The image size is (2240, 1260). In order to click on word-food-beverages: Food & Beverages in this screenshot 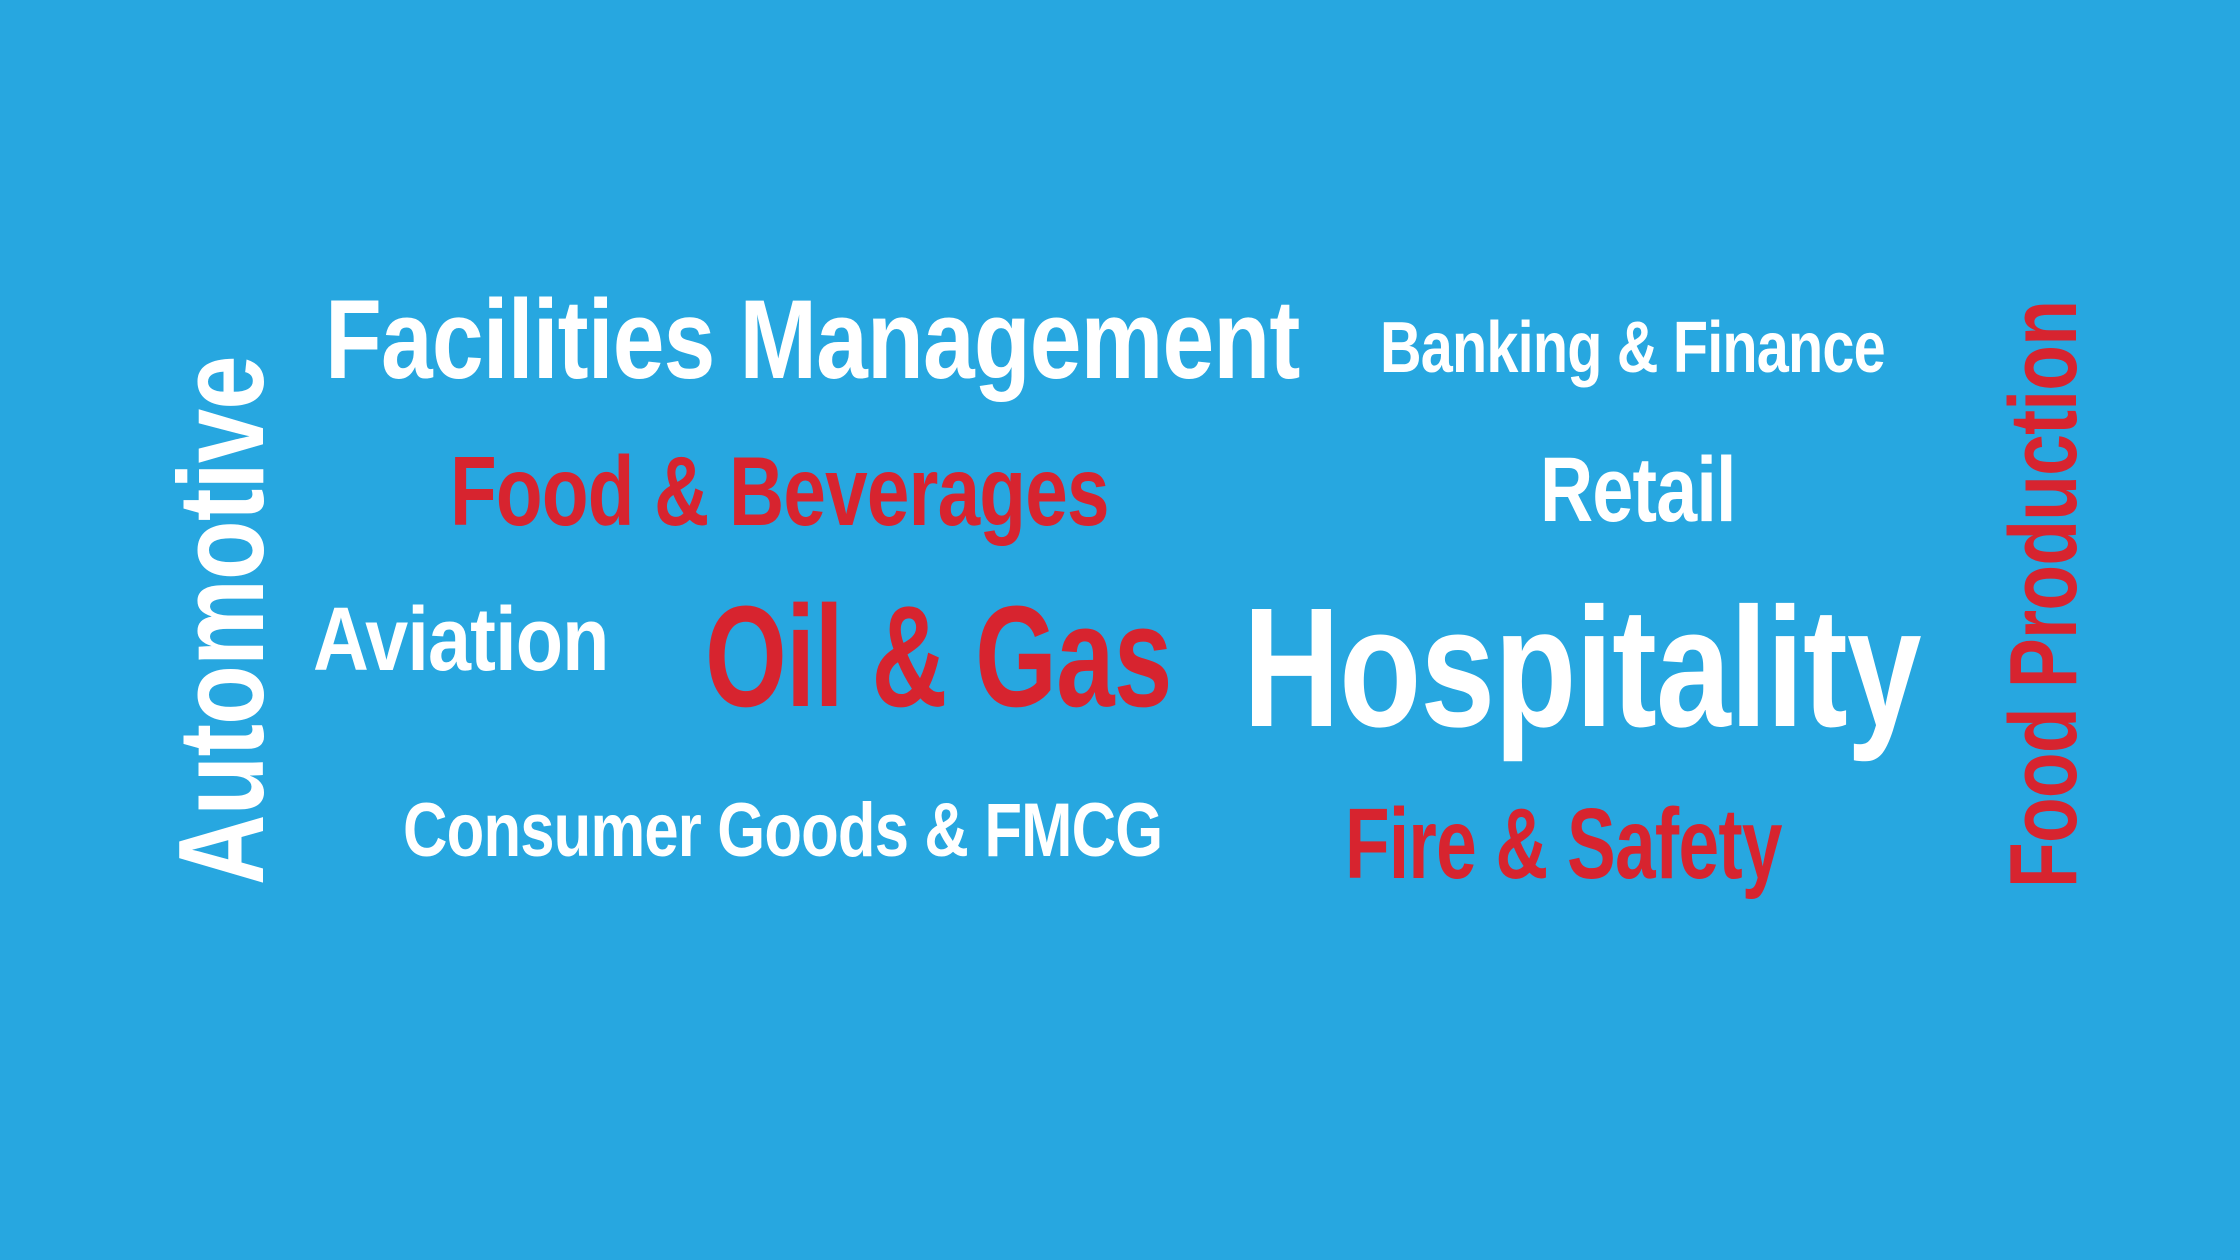, I will do `click(779, 491)`.